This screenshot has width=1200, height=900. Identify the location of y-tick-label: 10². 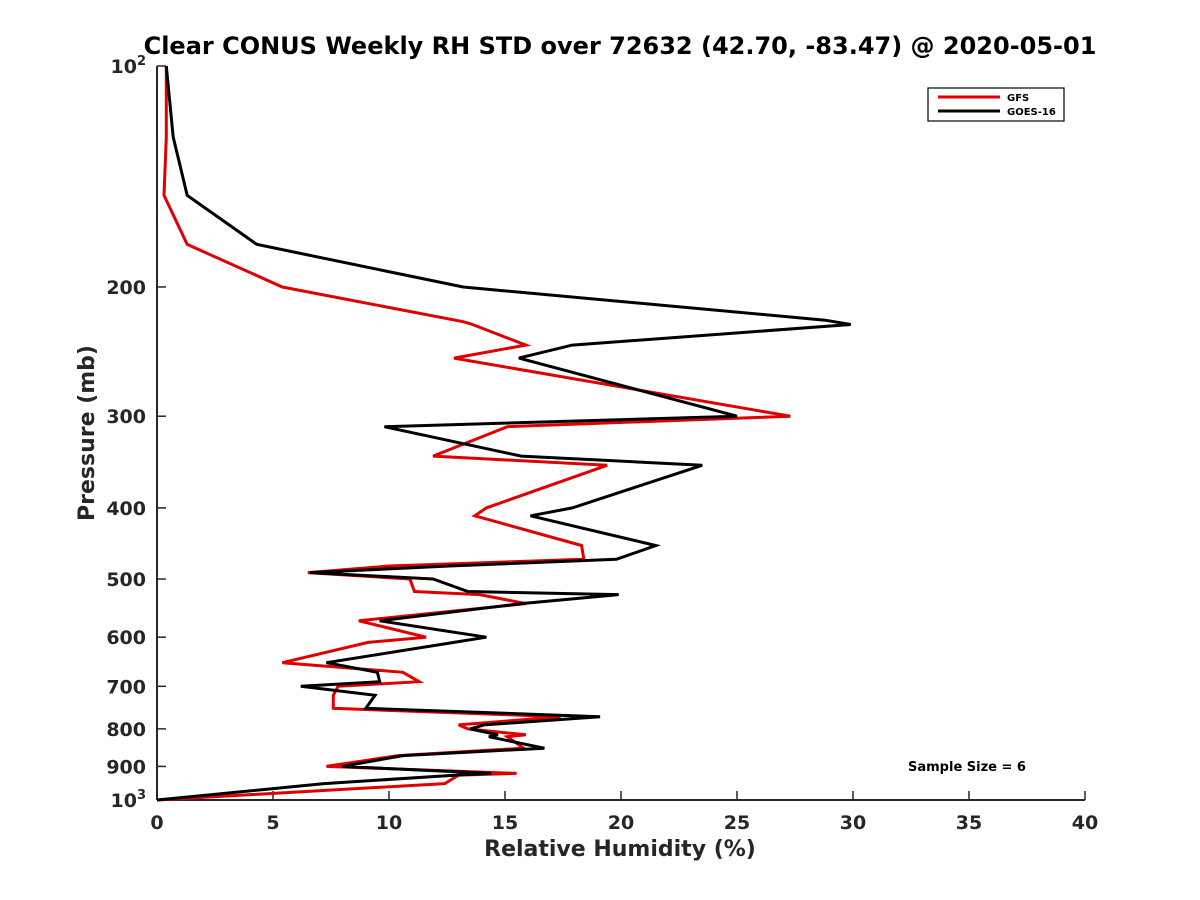
(129, 66).